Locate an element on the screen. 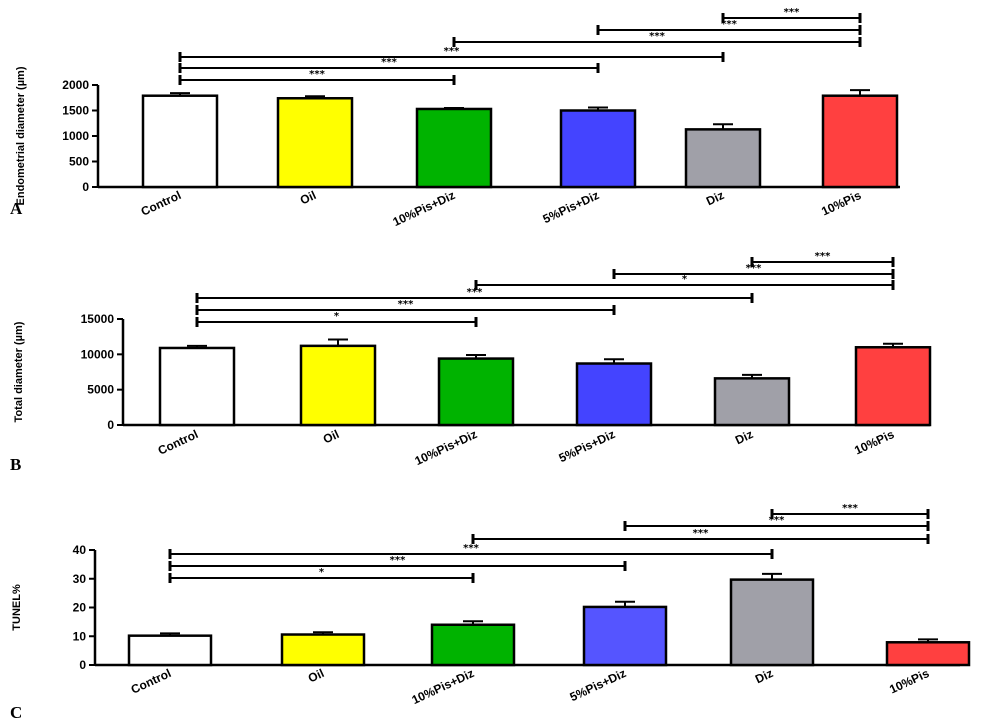  y-axis-label: Total diameter (µm) is located at coordinates (19, 371).